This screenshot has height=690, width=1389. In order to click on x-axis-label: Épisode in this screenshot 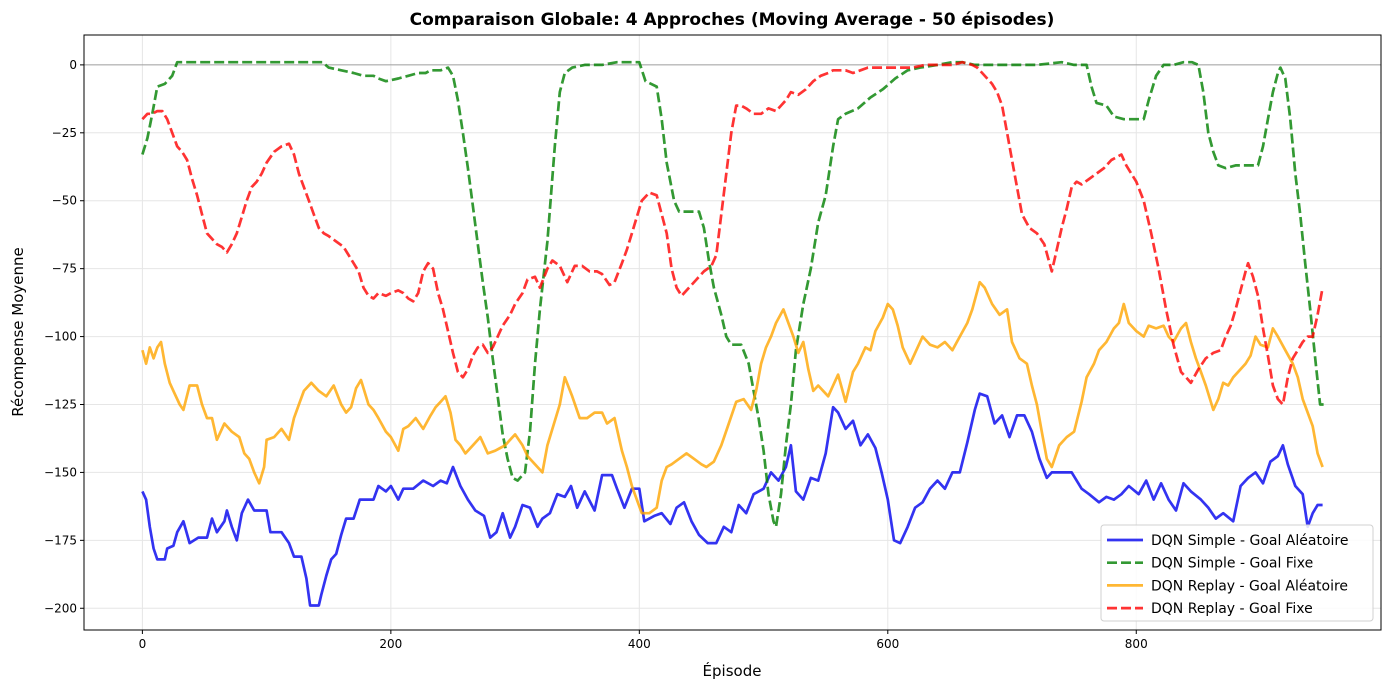, I will do `click(732, 670)`.